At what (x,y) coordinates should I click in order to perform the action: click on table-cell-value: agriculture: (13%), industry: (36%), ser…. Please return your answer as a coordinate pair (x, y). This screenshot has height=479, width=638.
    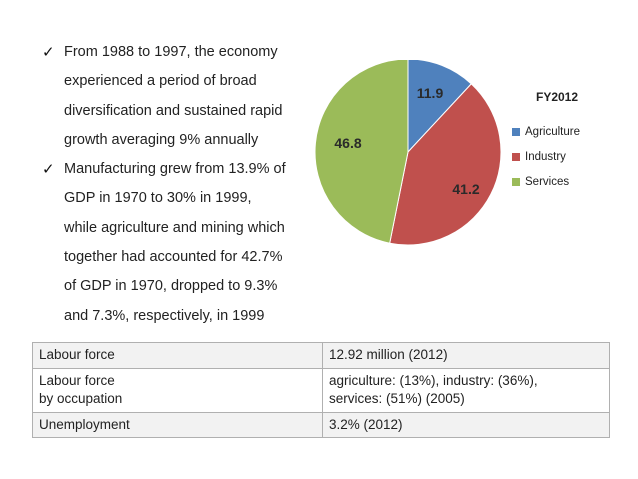
    Looking at the image, I should click on (466, 390).